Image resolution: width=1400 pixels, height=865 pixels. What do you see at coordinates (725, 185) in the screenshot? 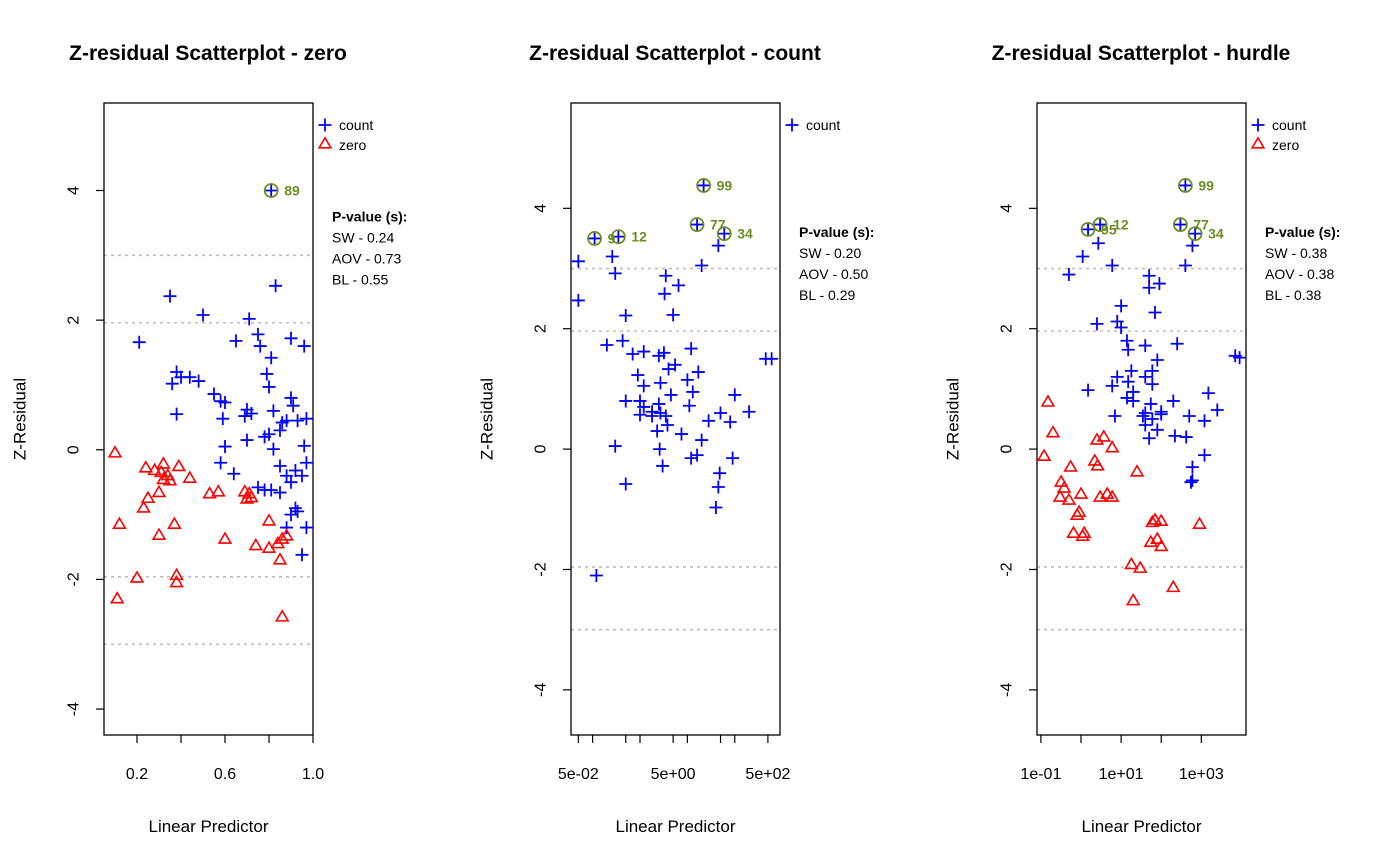
I see `outlier-label: 99` at bounding box center [725, 185].